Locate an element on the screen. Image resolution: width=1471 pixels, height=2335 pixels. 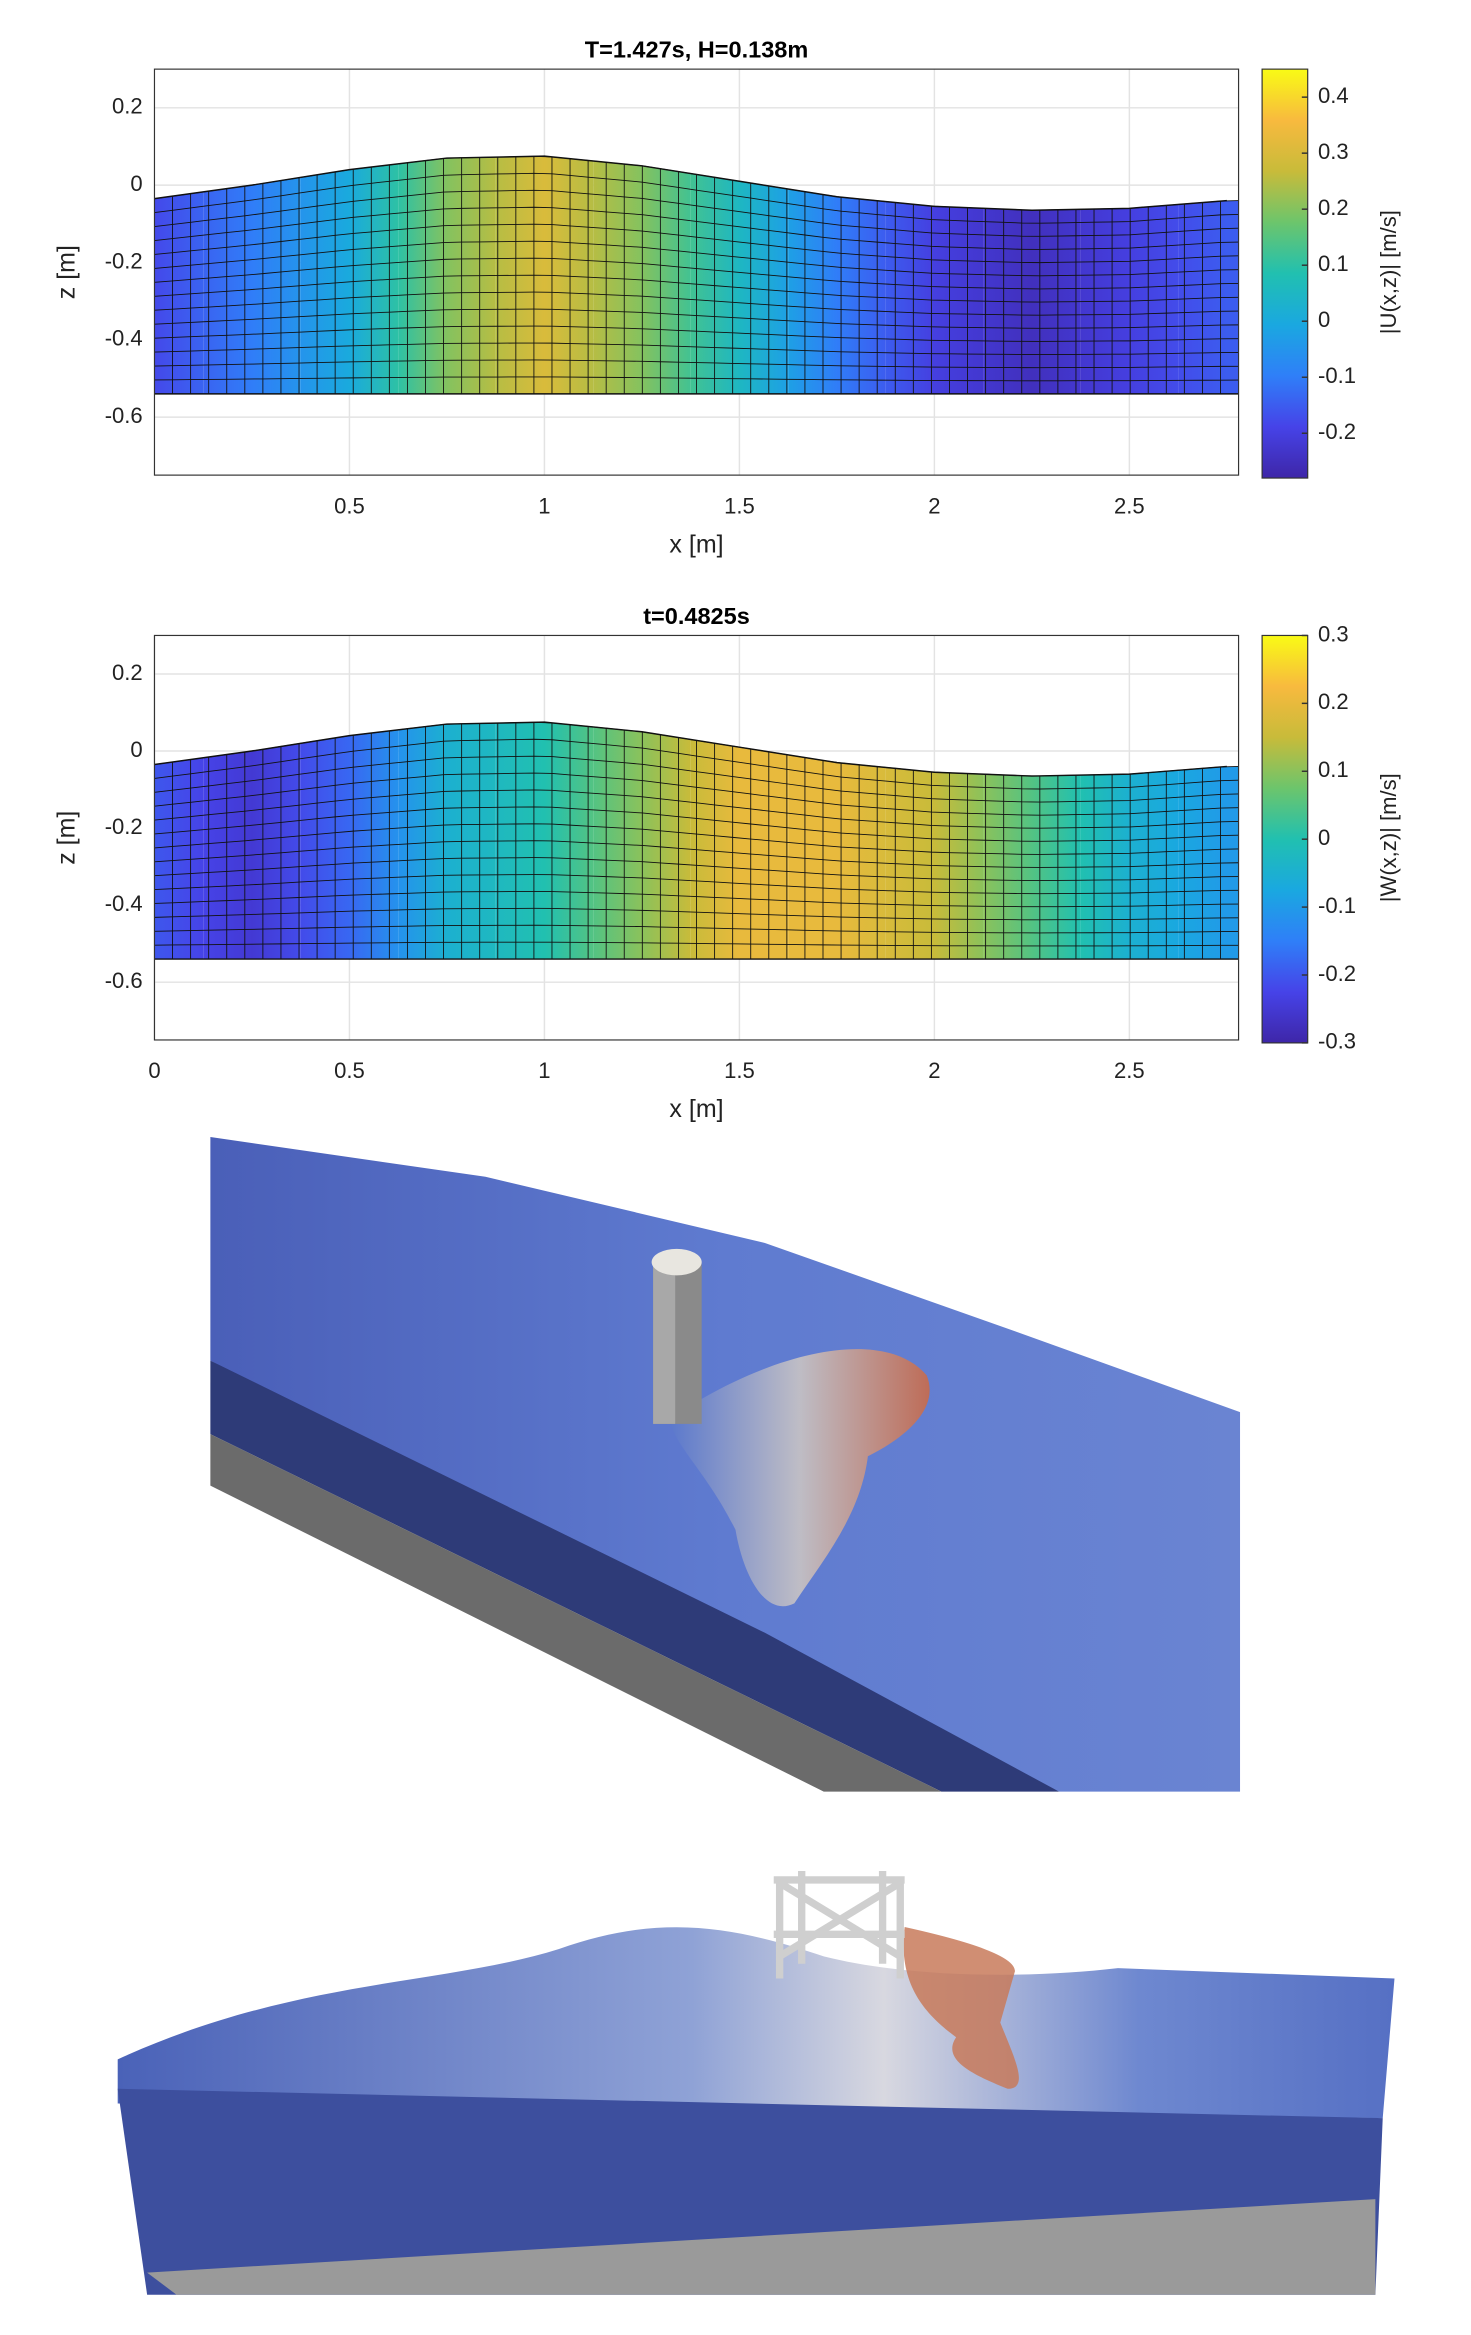
chart-title: t=0.4825s is located at coordinates (696, 616).